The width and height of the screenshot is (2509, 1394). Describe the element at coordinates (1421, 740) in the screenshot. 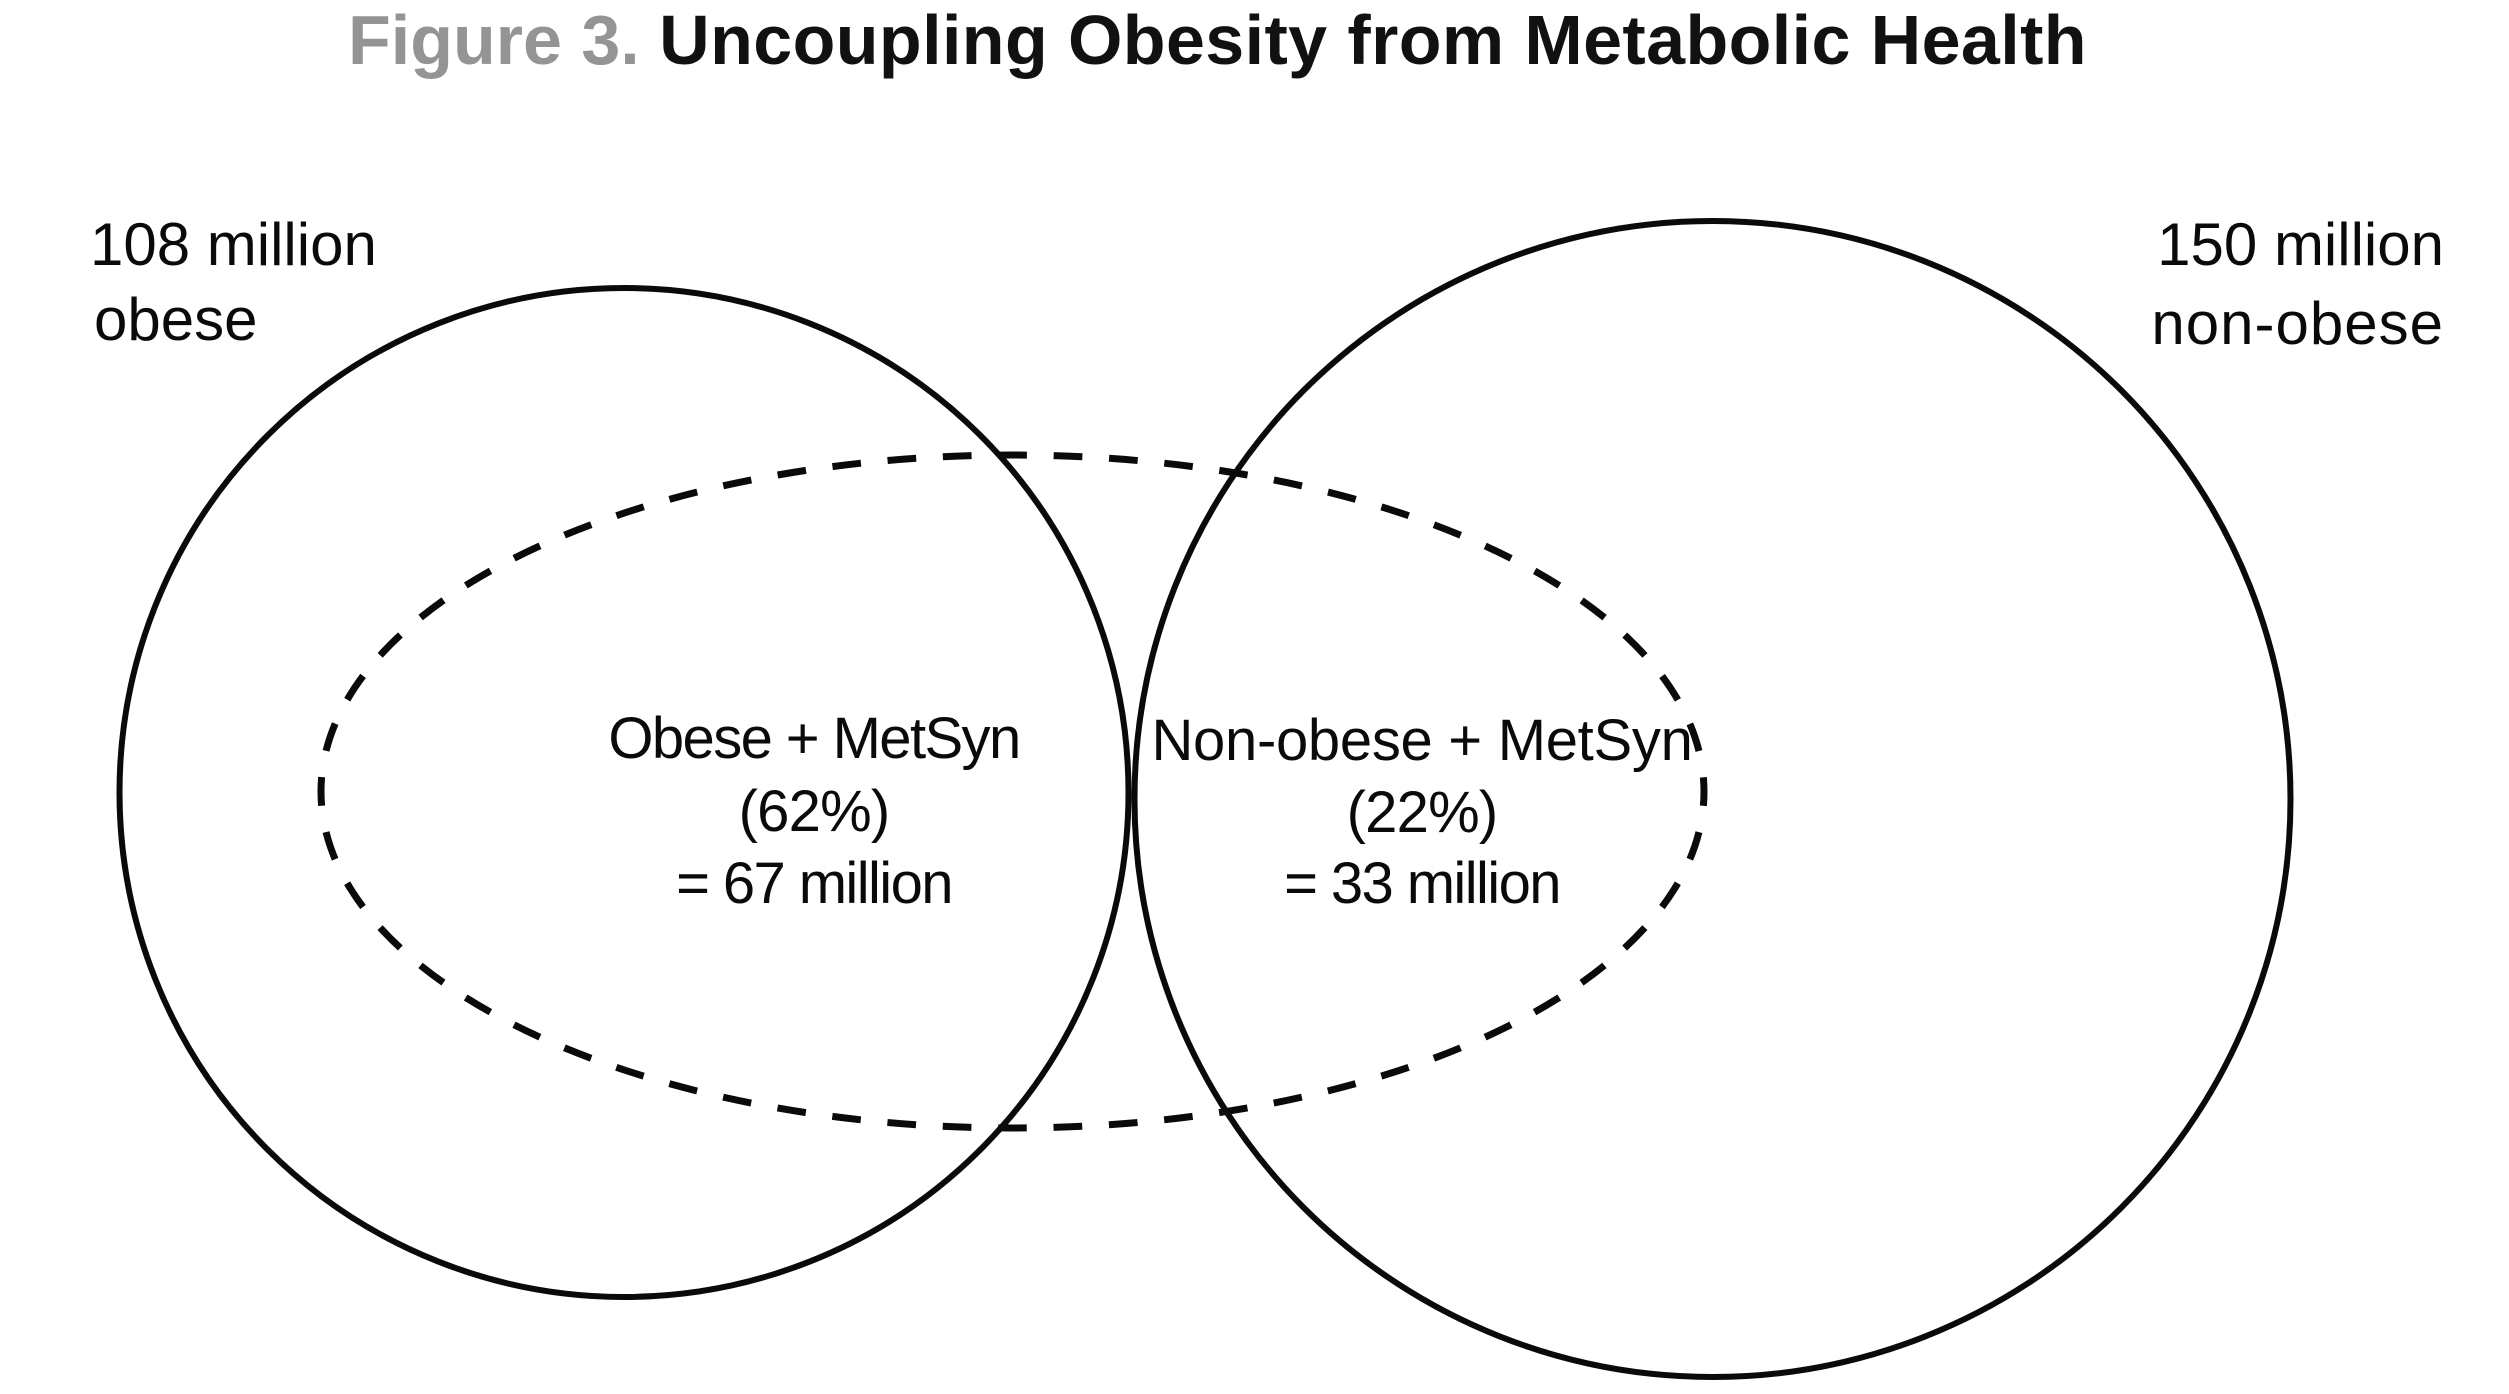

I see `svg-text: Non-obese + MetSyn` at that location.